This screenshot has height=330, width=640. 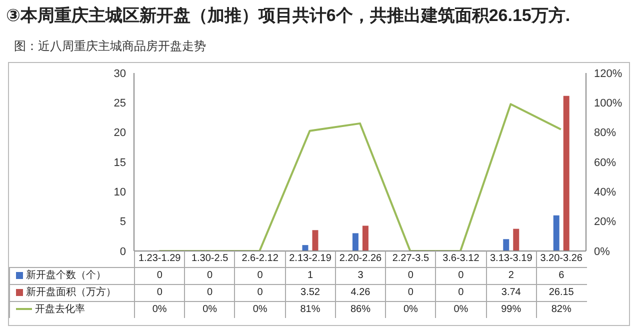 I want to click on x-tick-label: 3.13-3.19, so click(x=511, y=259).